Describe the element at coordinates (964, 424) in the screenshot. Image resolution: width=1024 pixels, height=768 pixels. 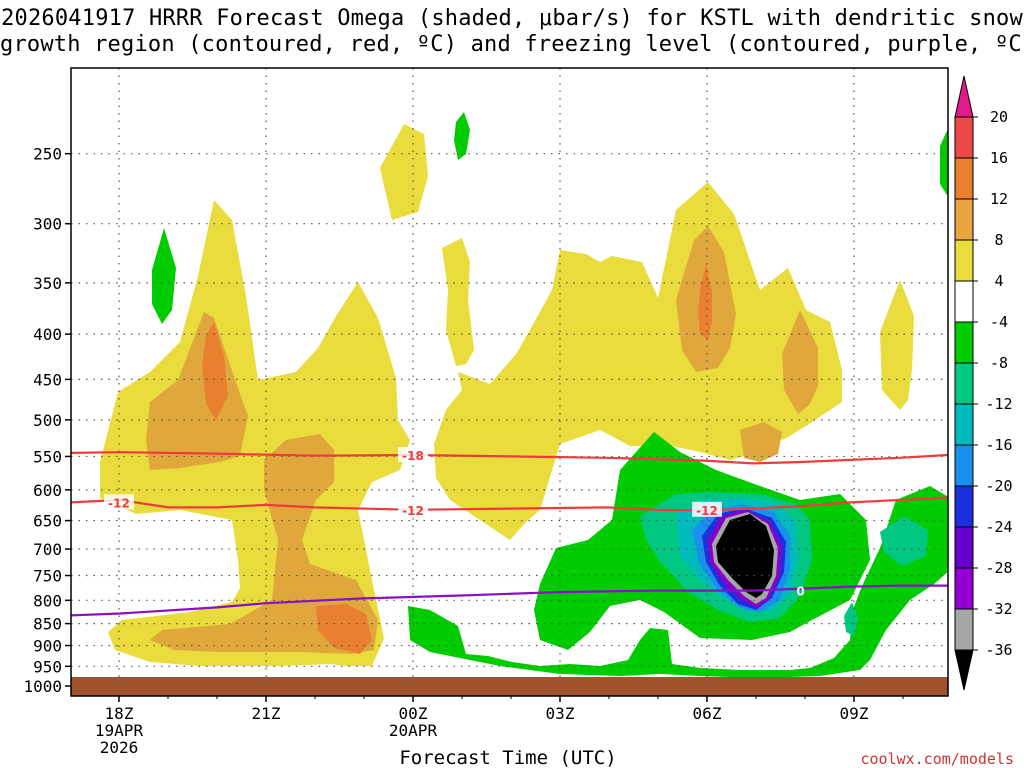
I see `colorbar-bin--16--12` at that location.